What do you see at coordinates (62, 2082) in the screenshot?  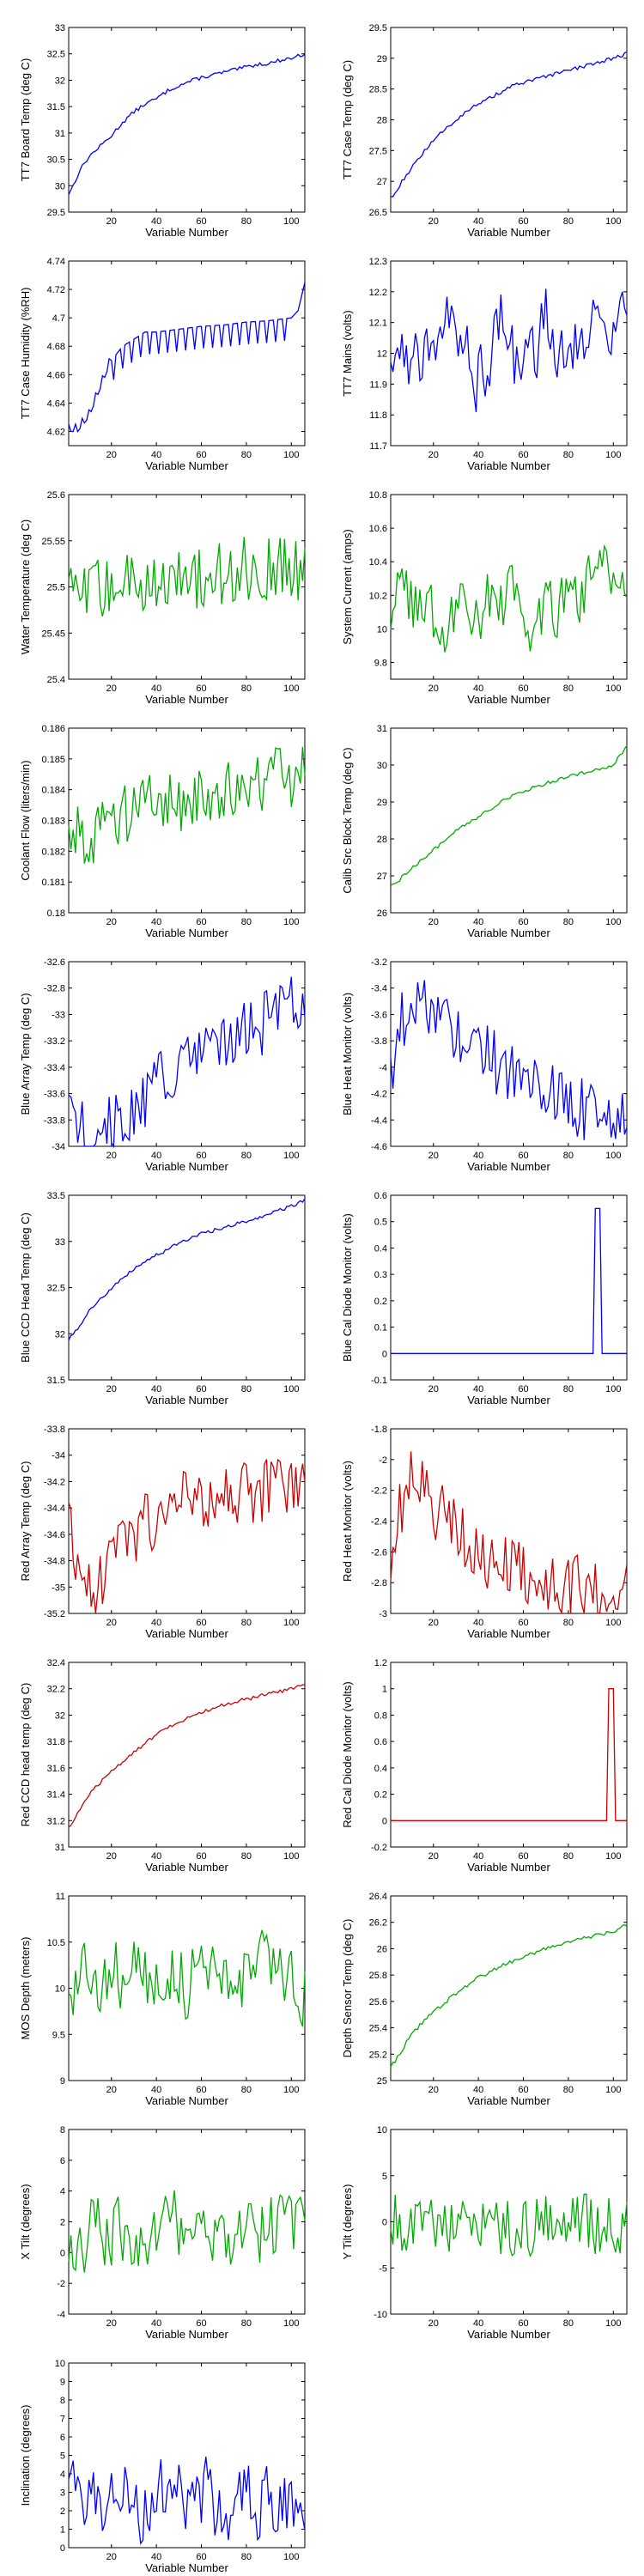 I see `y-tick-label: 9` at bounding box center [62, 2082].